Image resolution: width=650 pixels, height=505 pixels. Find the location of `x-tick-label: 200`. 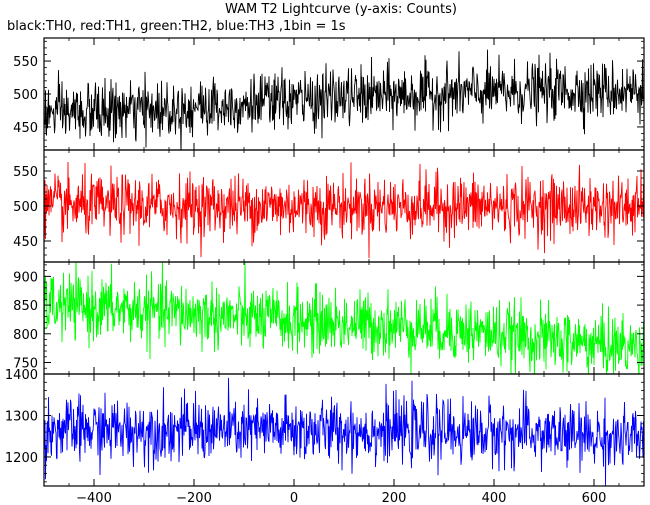

x-tick-label: 200 is located at coordinates (394, 498).